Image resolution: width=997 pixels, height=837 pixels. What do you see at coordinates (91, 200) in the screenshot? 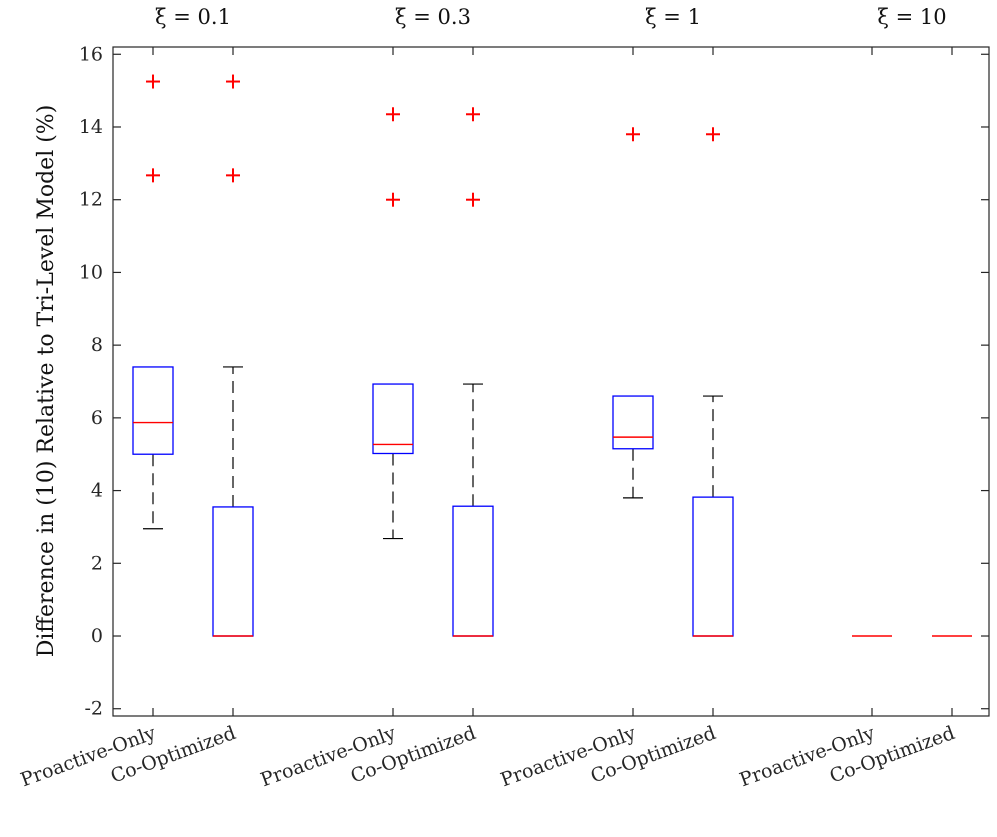
I see `y-tick-label: 12` at bounding box center [91, 200].